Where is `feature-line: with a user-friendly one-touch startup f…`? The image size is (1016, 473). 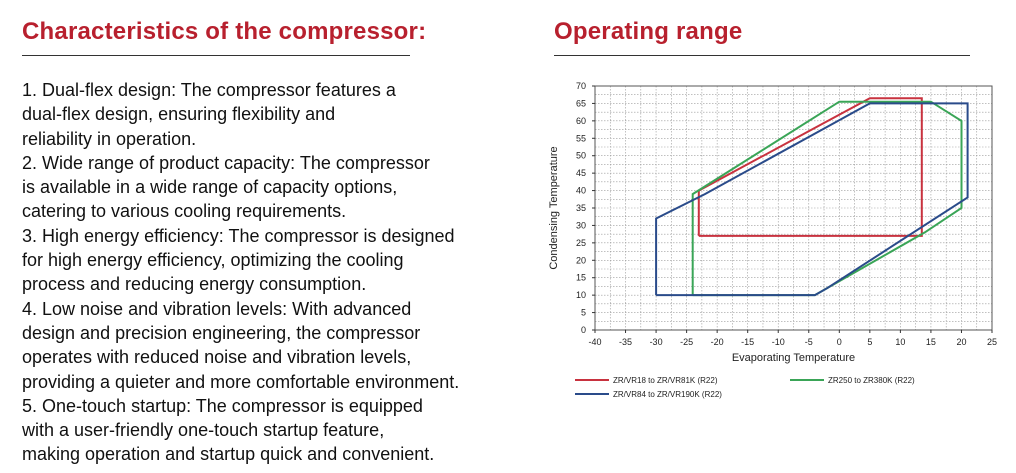
feature-line: with a user-friendly one-touch startup f… is located at coordinates (203, 430).